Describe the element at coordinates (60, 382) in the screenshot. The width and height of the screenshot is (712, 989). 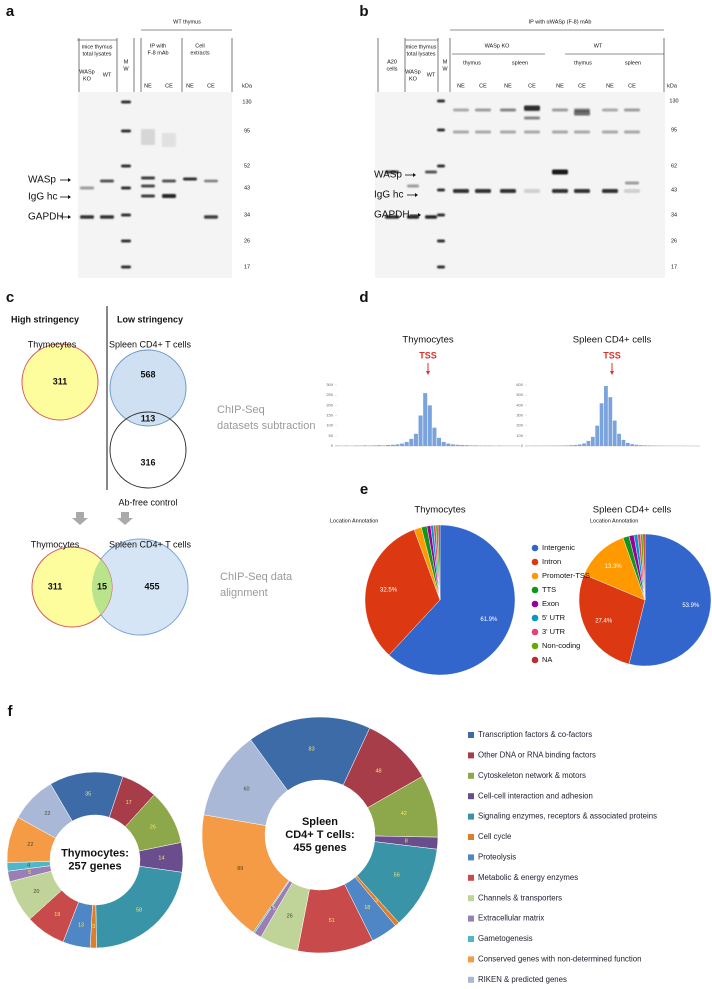
I see `venn-circle` at that location.